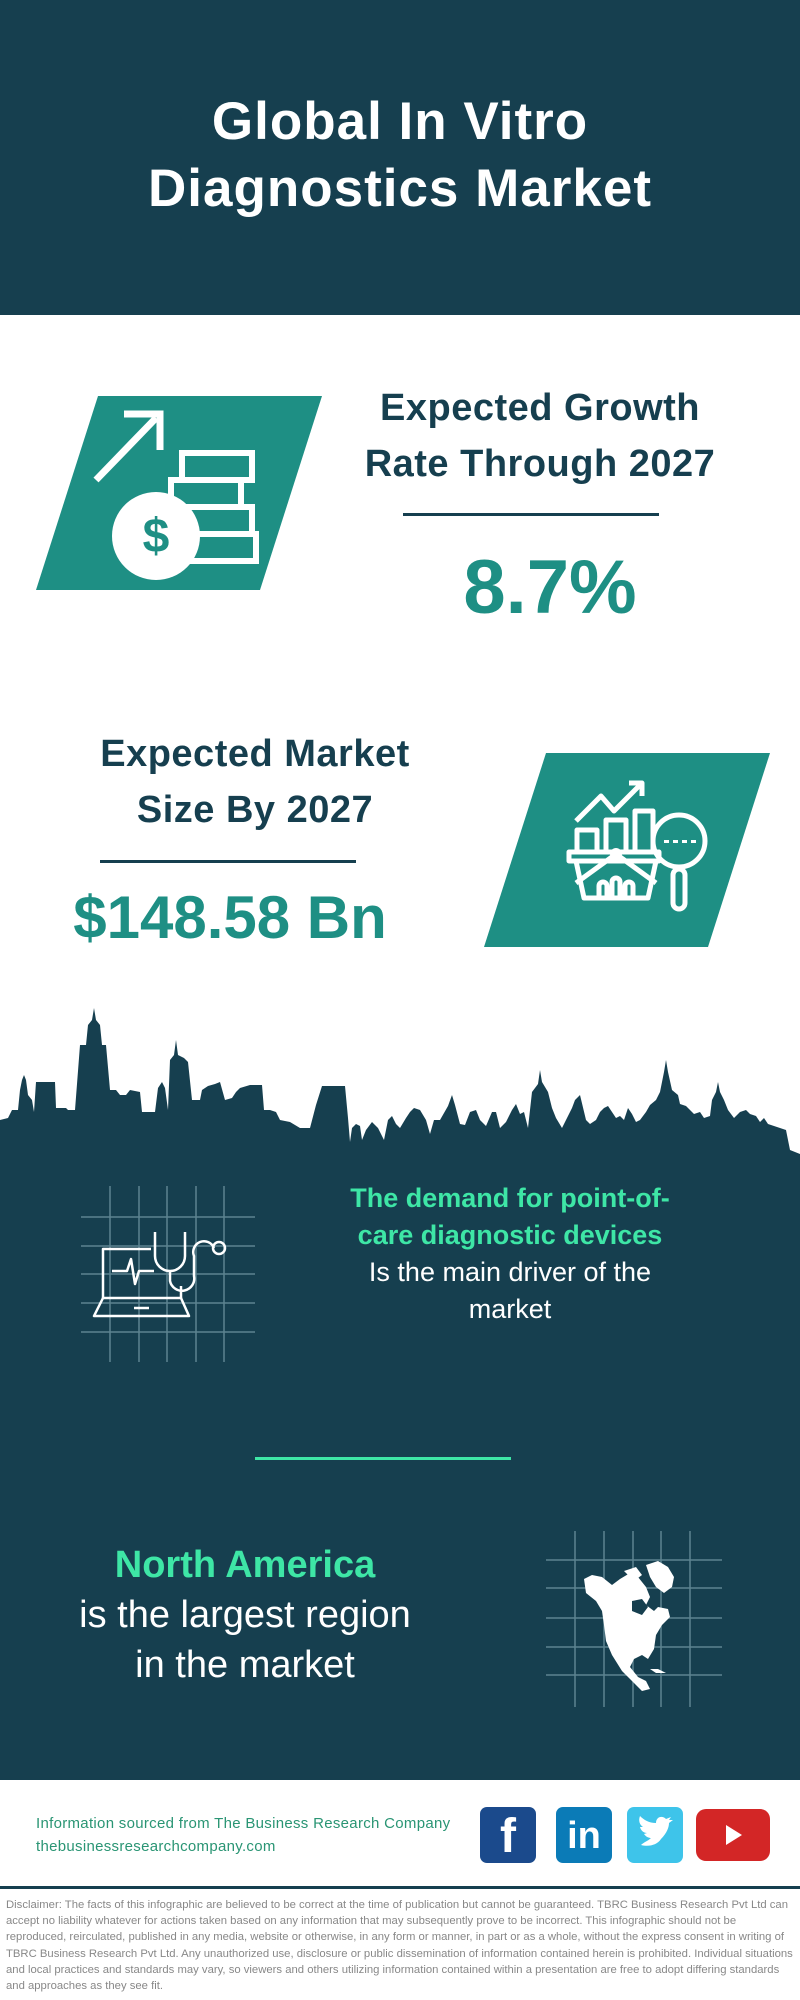 The image size is (800, 2000). What do you see at coordinates (540, 408) in the screenshot?
I see `growth-heading-line-1: Expected Growth` at bounding box center [540, 408].